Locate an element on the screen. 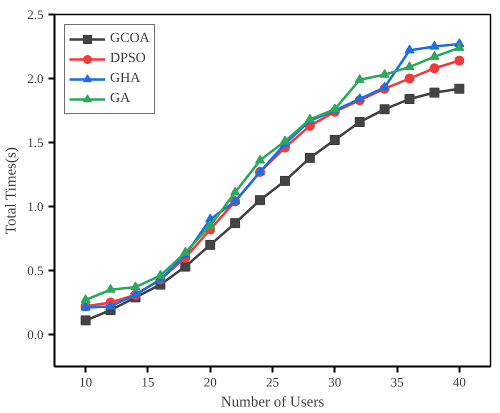 This screenshot has width=500, height=413. legend-label: DPSO is located at coordinates (128, 59).